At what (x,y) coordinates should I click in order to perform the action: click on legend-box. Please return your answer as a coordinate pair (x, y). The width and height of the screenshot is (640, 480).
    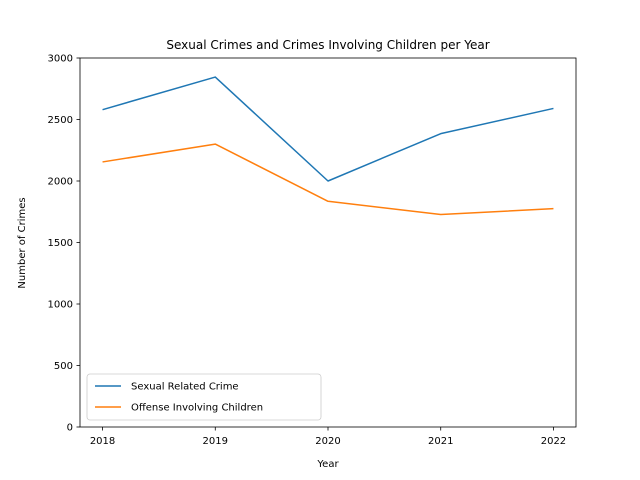
    Looking at the image, I should click on (204, 397).